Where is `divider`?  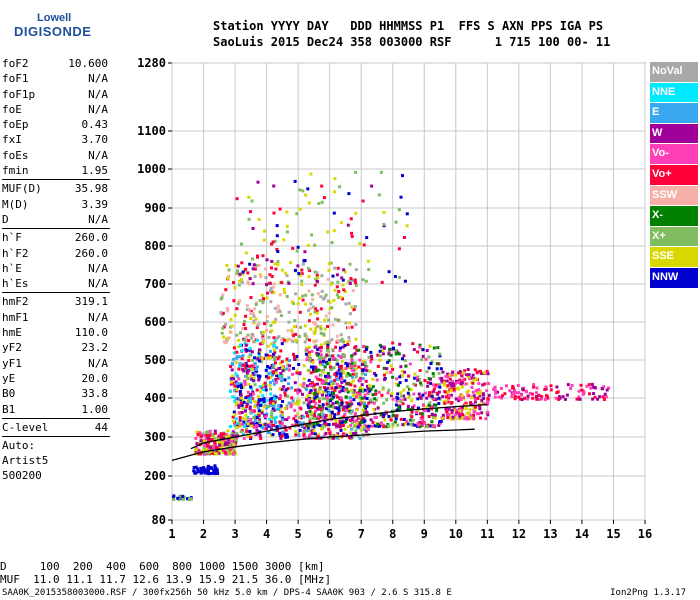 divider is located at coordinates (56, 229).